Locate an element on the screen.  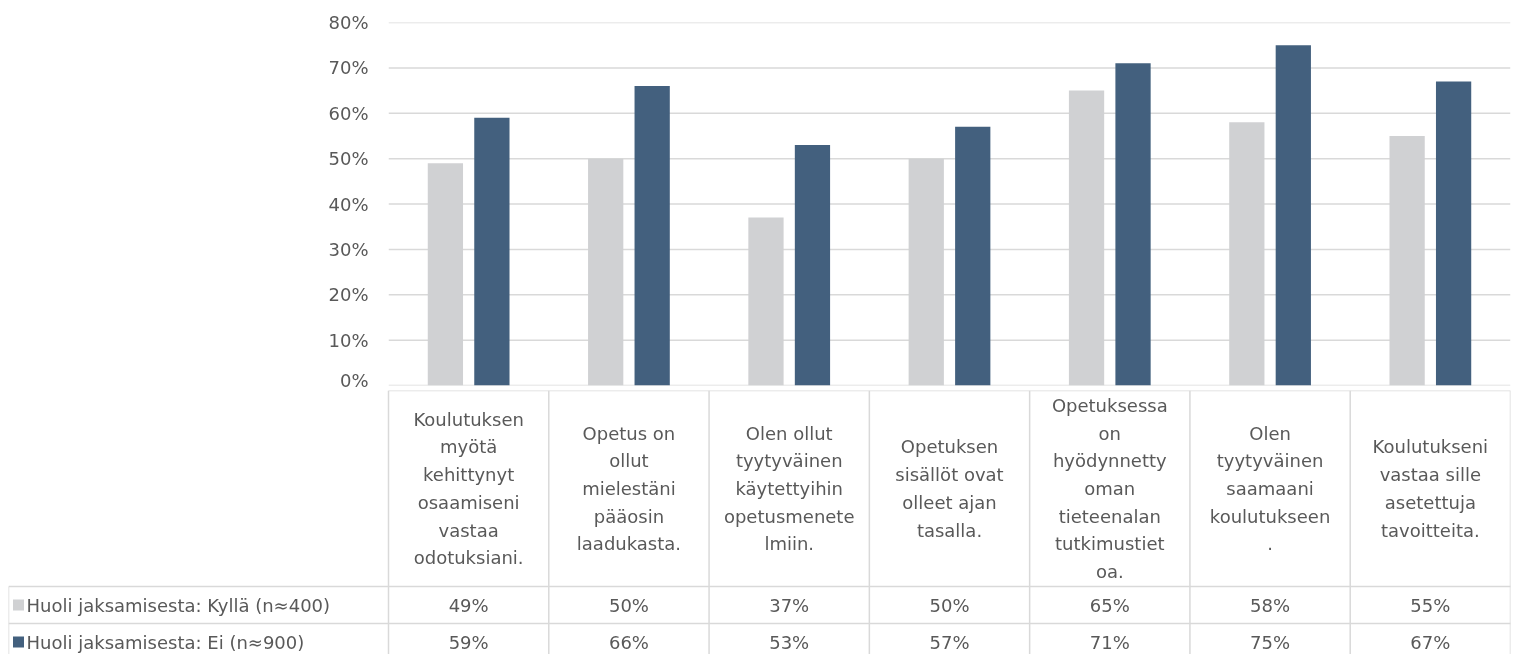
data-label: 71% is located at coordinates (1109, 642).